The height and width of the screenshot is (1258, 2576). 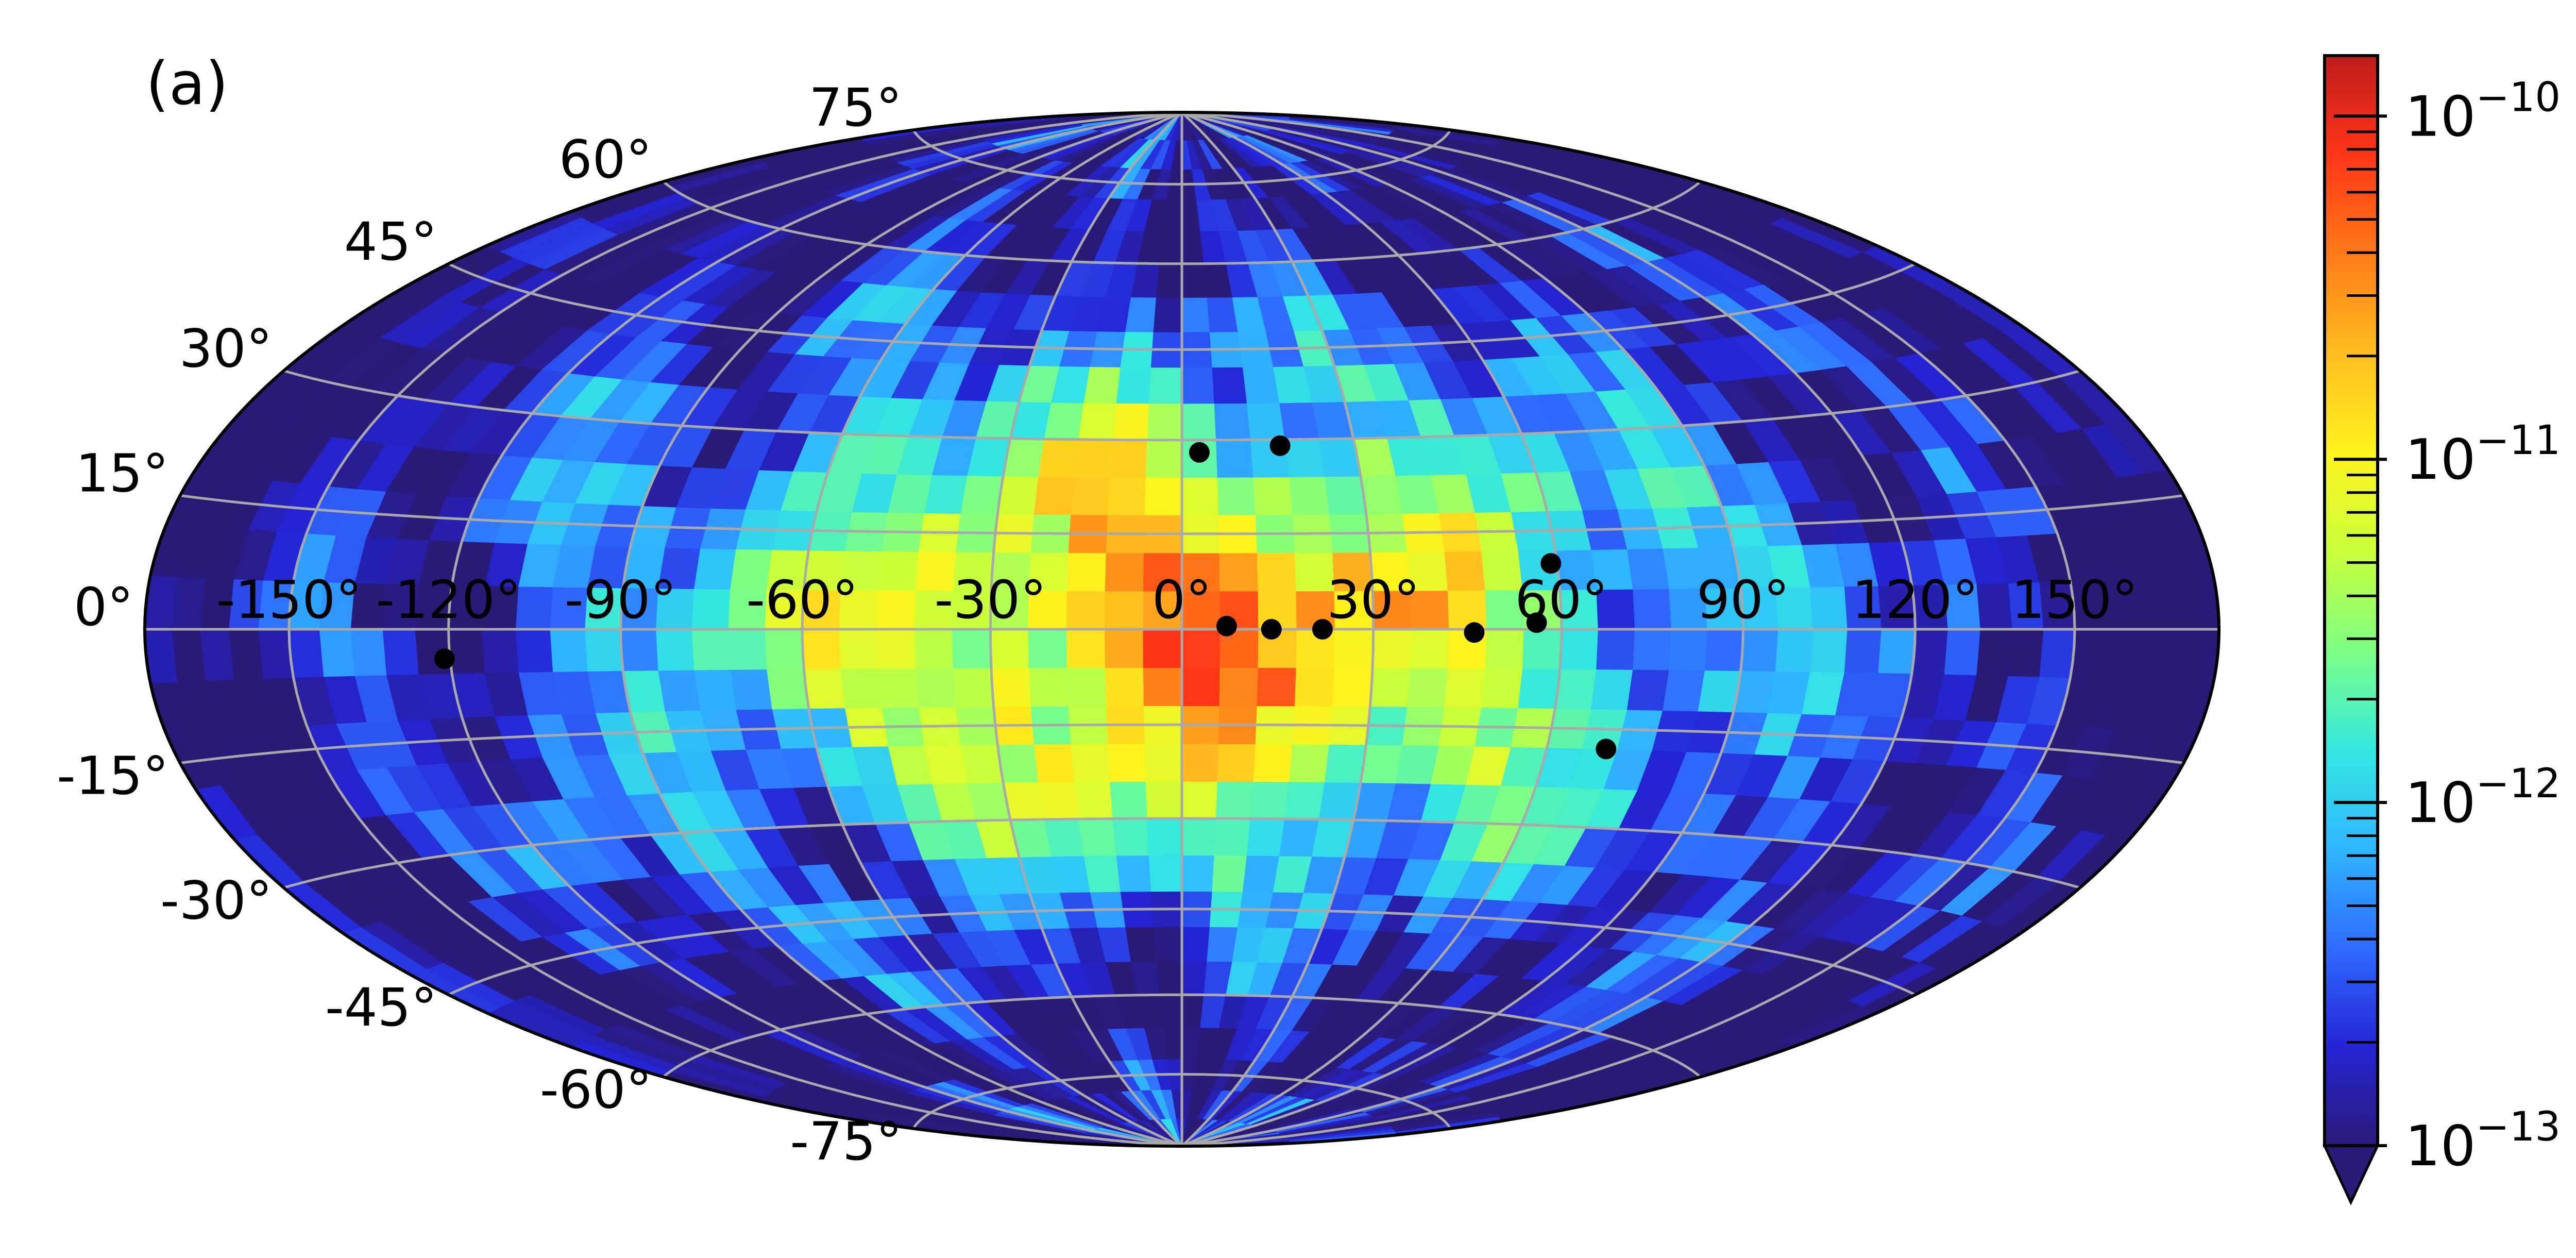 What do you see at coordinates (1915, 600) in the screenshot?
I see `longitude-tick-label: 120°` at bounding box center [1915, 600].